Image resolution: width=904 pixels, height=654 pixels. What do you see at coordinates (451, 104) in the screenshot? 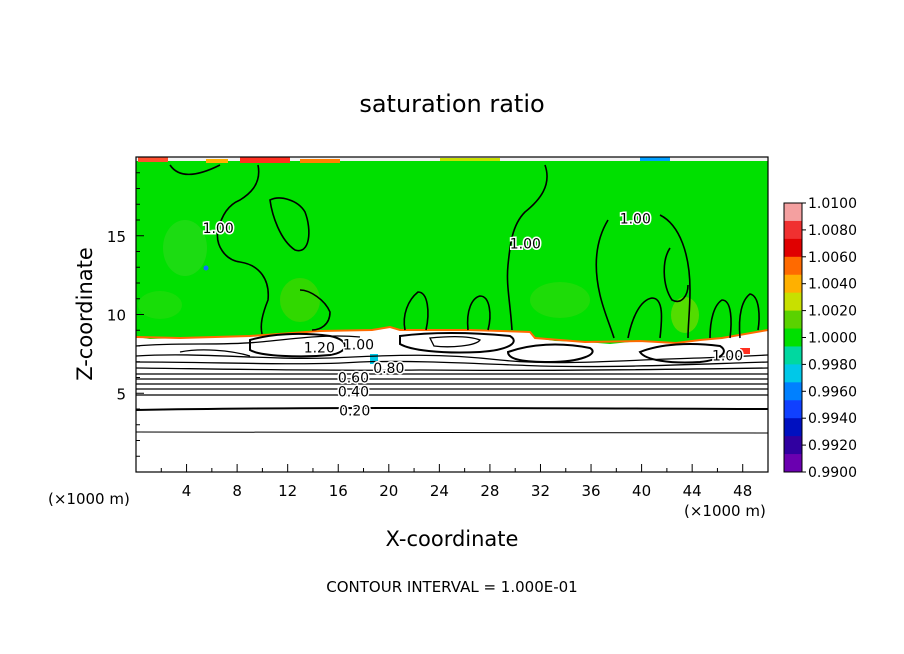
I see `chart-title: saturation ratio` at bounding box center [451, 104].